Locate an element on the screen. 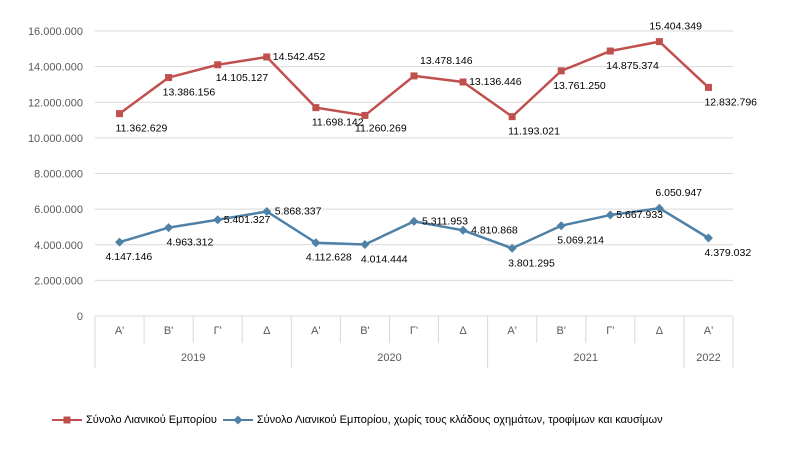 The height and width of the screenshot is (455, 785). data-label: 13.386.156 is located at coordinates (189, 93).